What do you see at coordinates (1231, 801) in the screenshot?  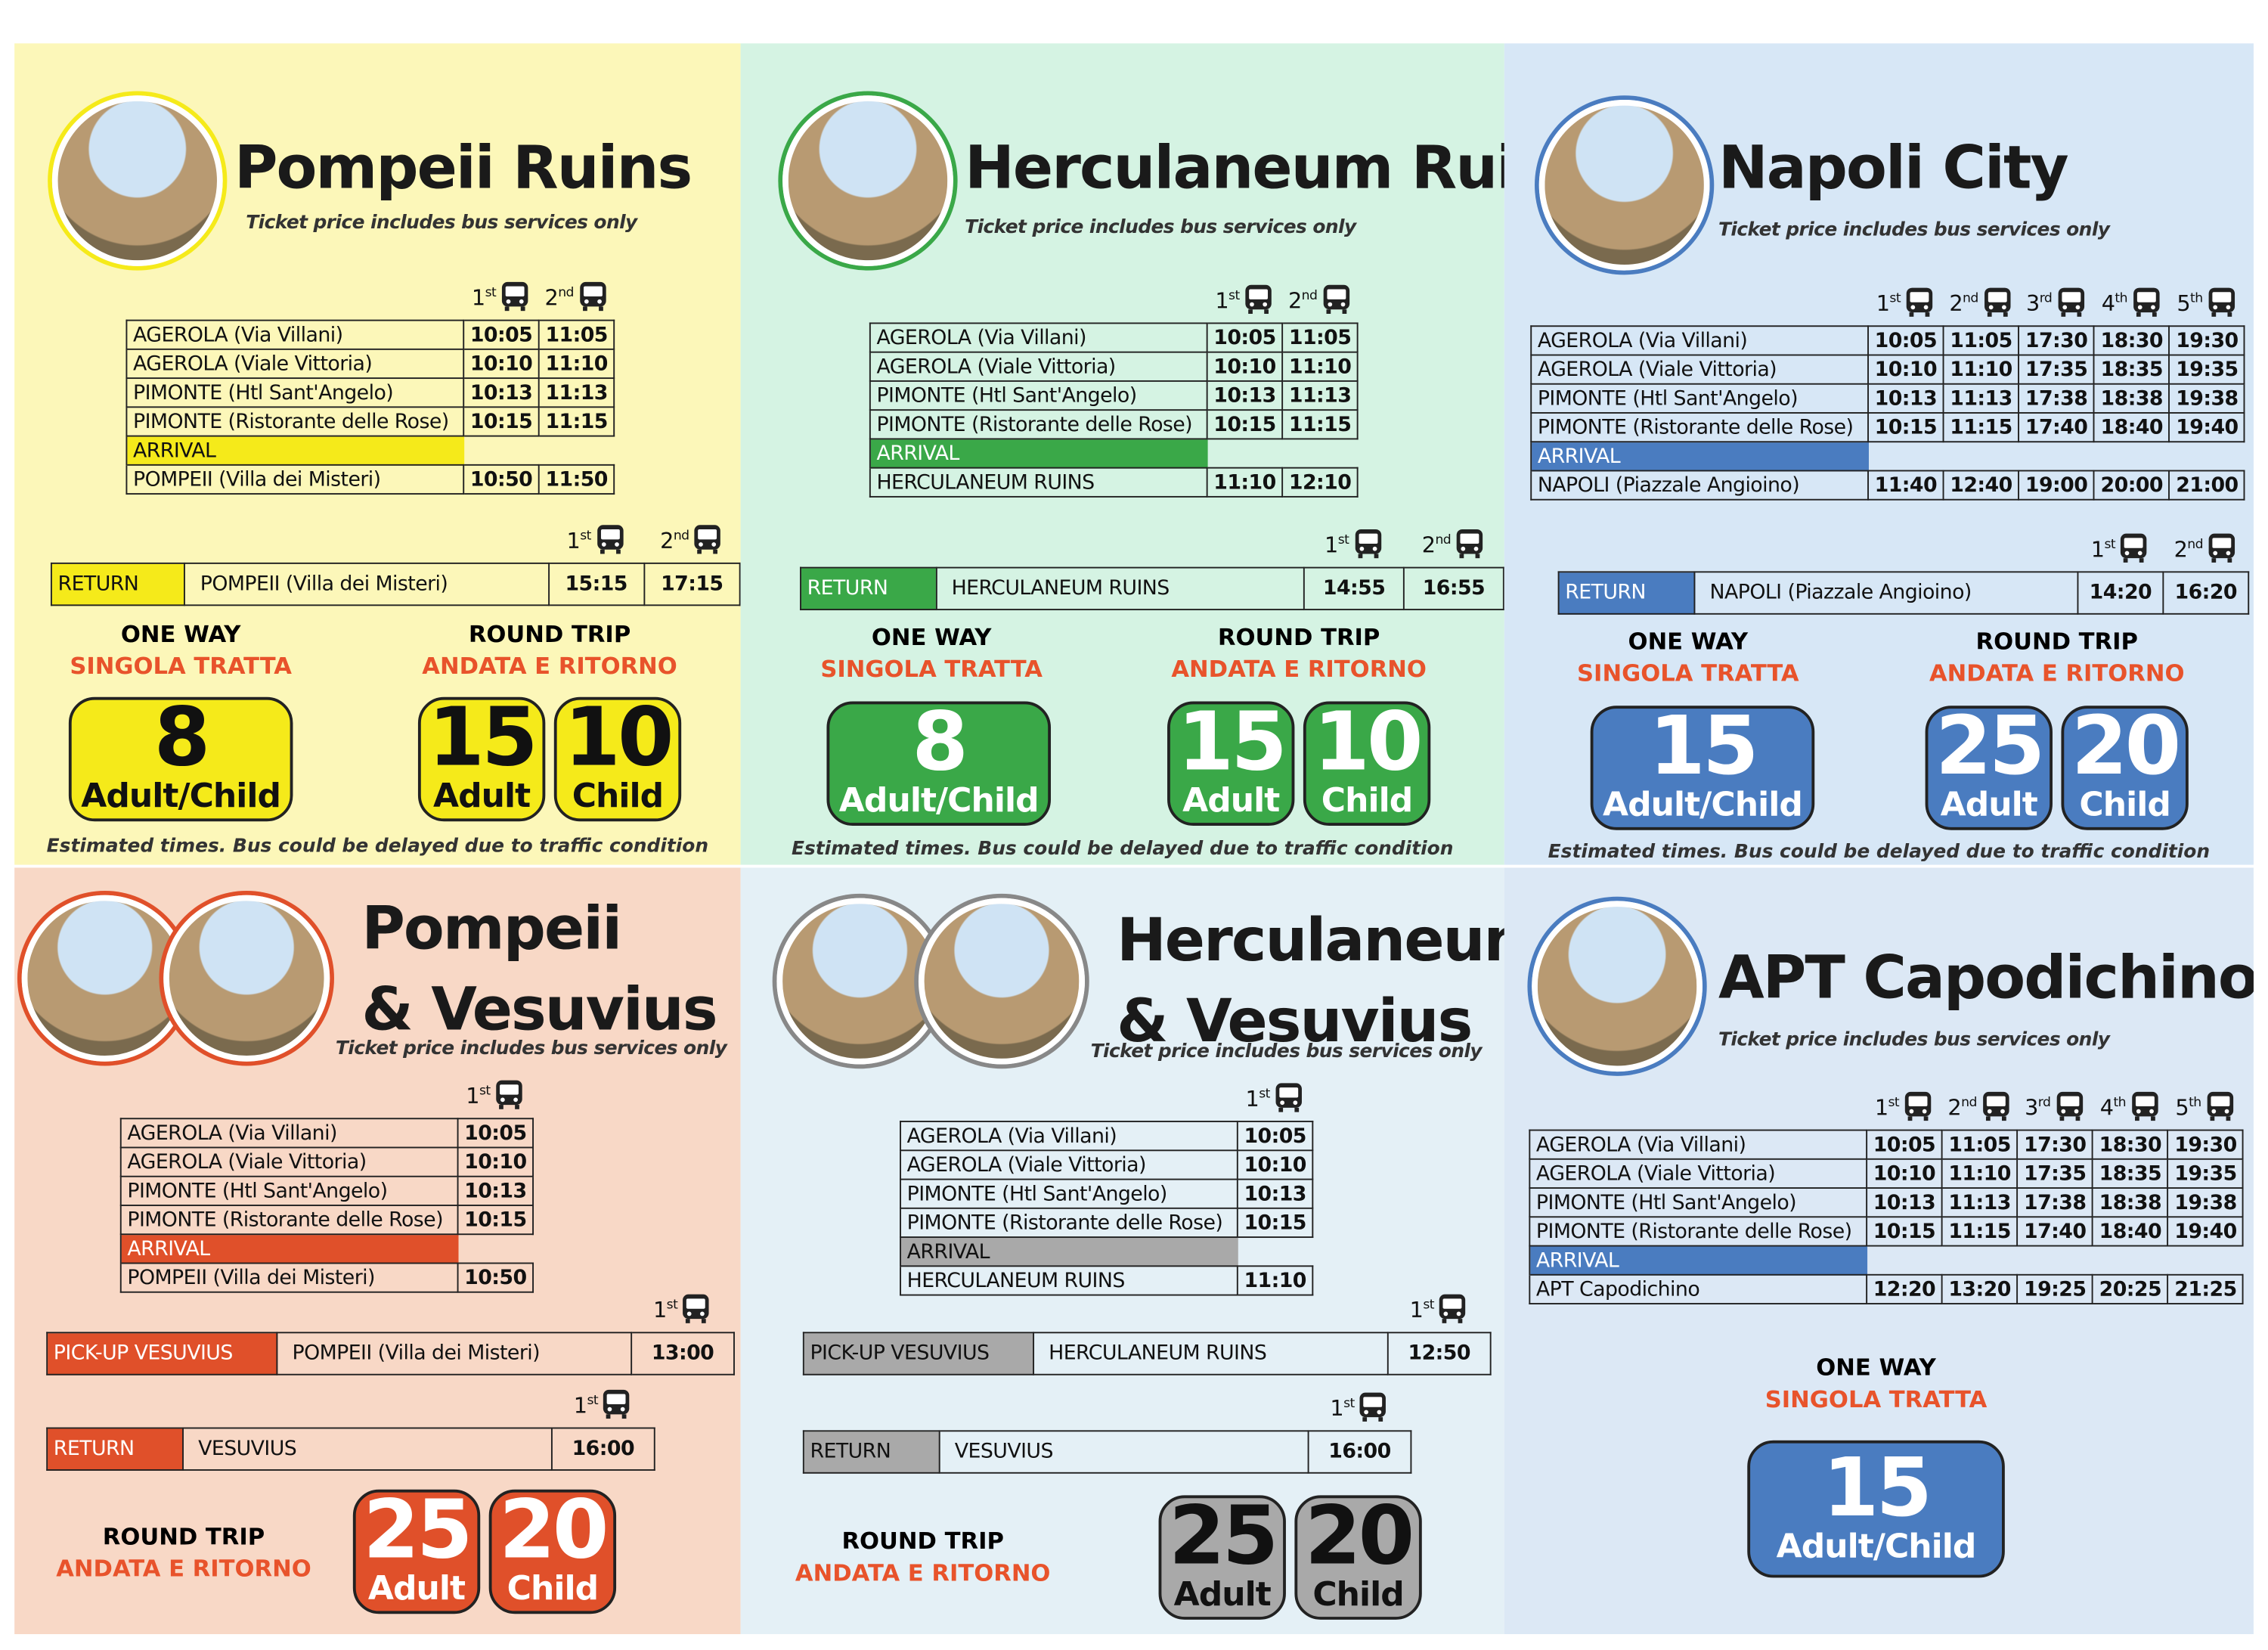 I see `price-label: Adult` at bounding box center [1231, 801].